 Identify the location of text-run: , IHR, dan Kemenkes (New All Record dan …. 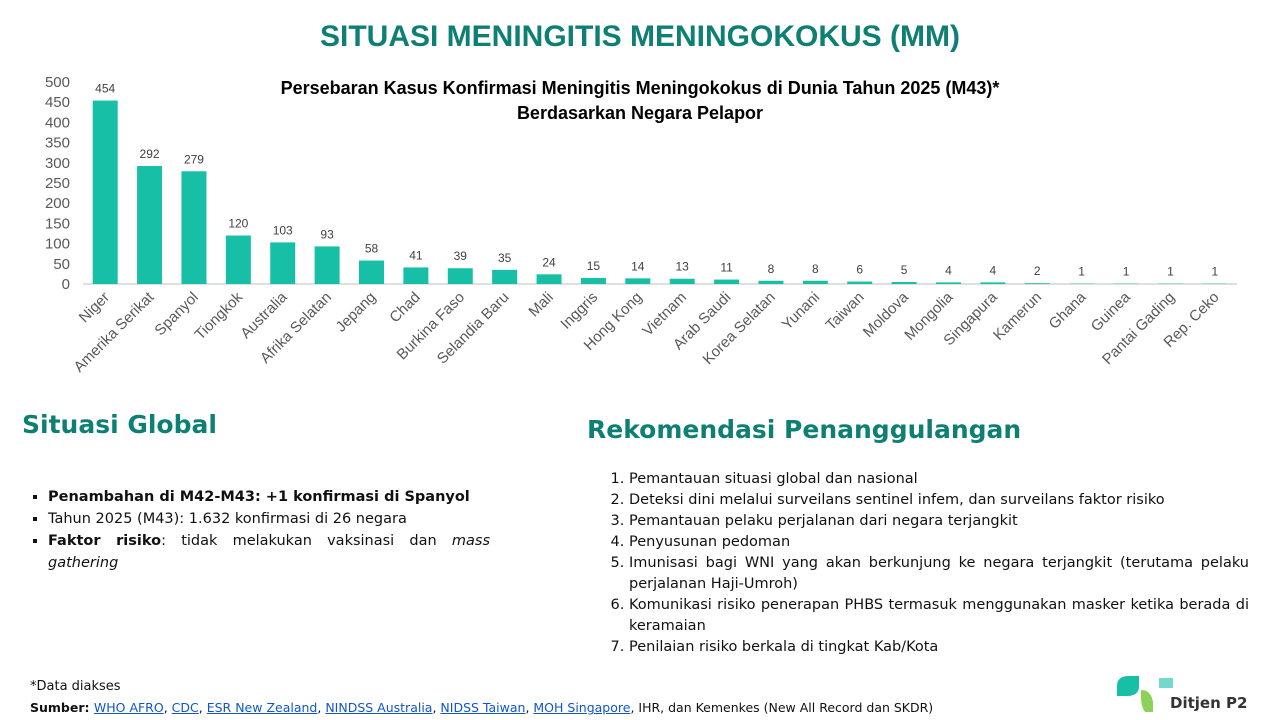
(782, 707).